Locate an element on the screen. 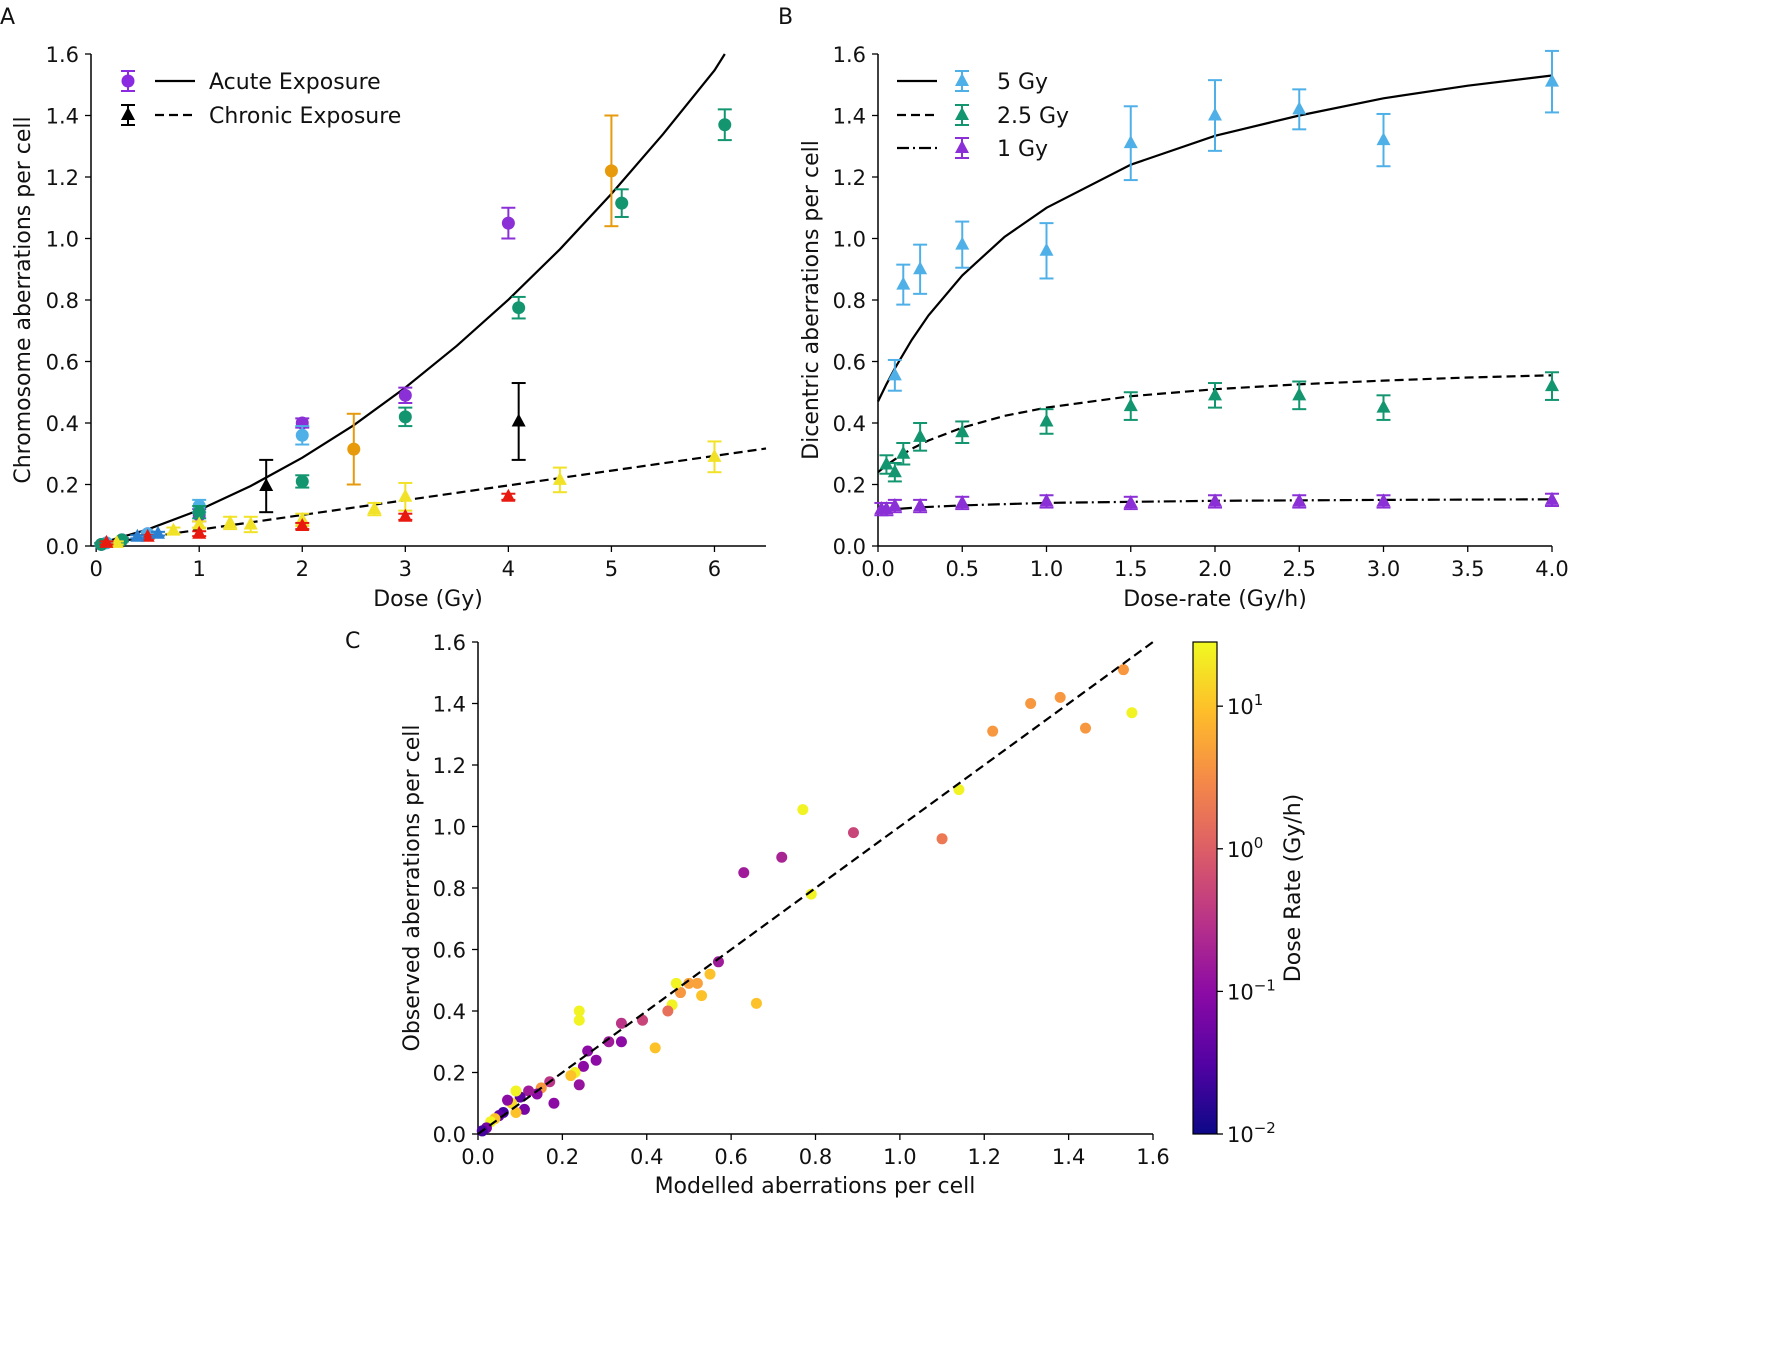 This screenshot has width=1789, height=1371. colorbar-tick-label: 10¹ is located at coordinates (1245, 705).